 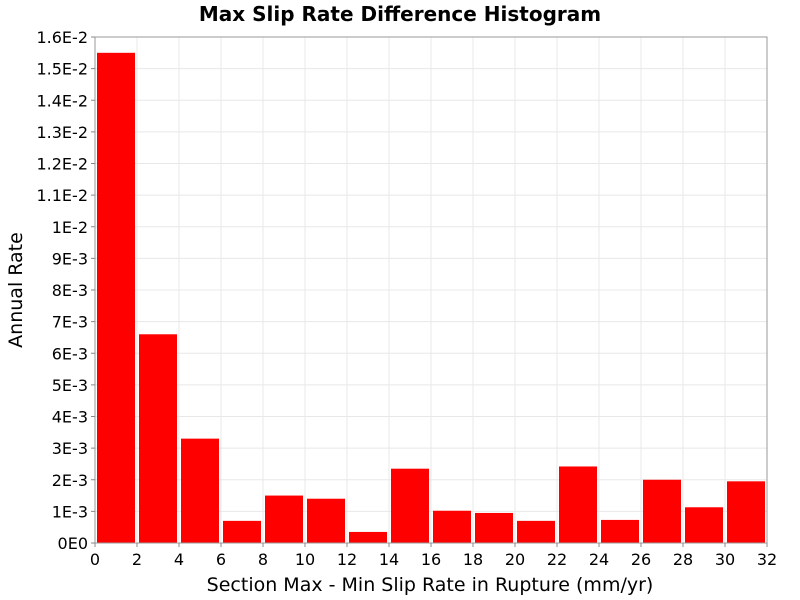 What do you see at coordinates (70, 385) in the screenshot?
I see `y-tick-label-5: 5E-3` at bounding box center [70, 385].